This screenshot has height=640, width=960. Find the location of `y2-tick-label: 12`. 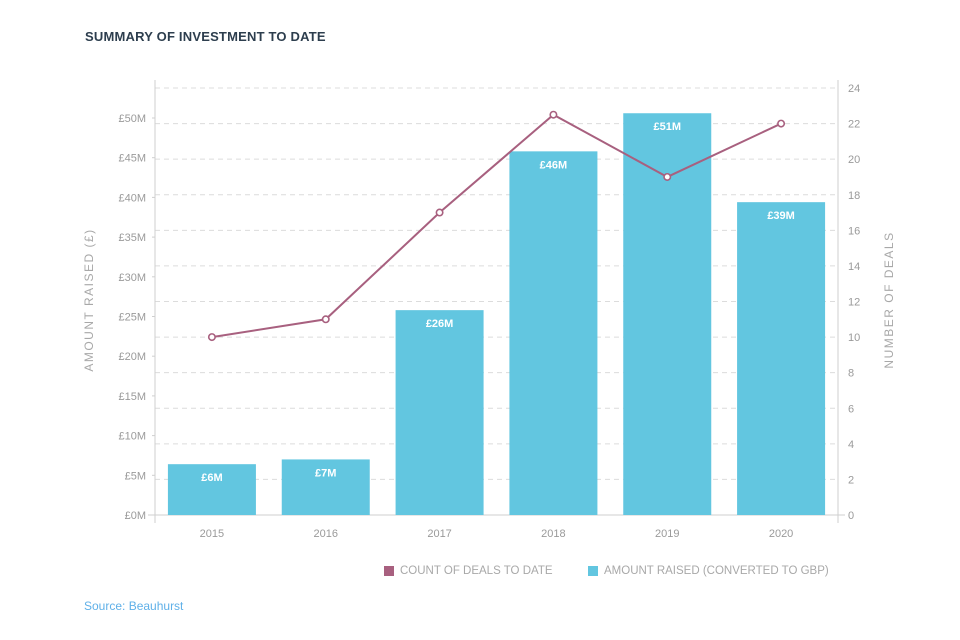

y2-tick-label: 12 is located at coordinates (854, 303).